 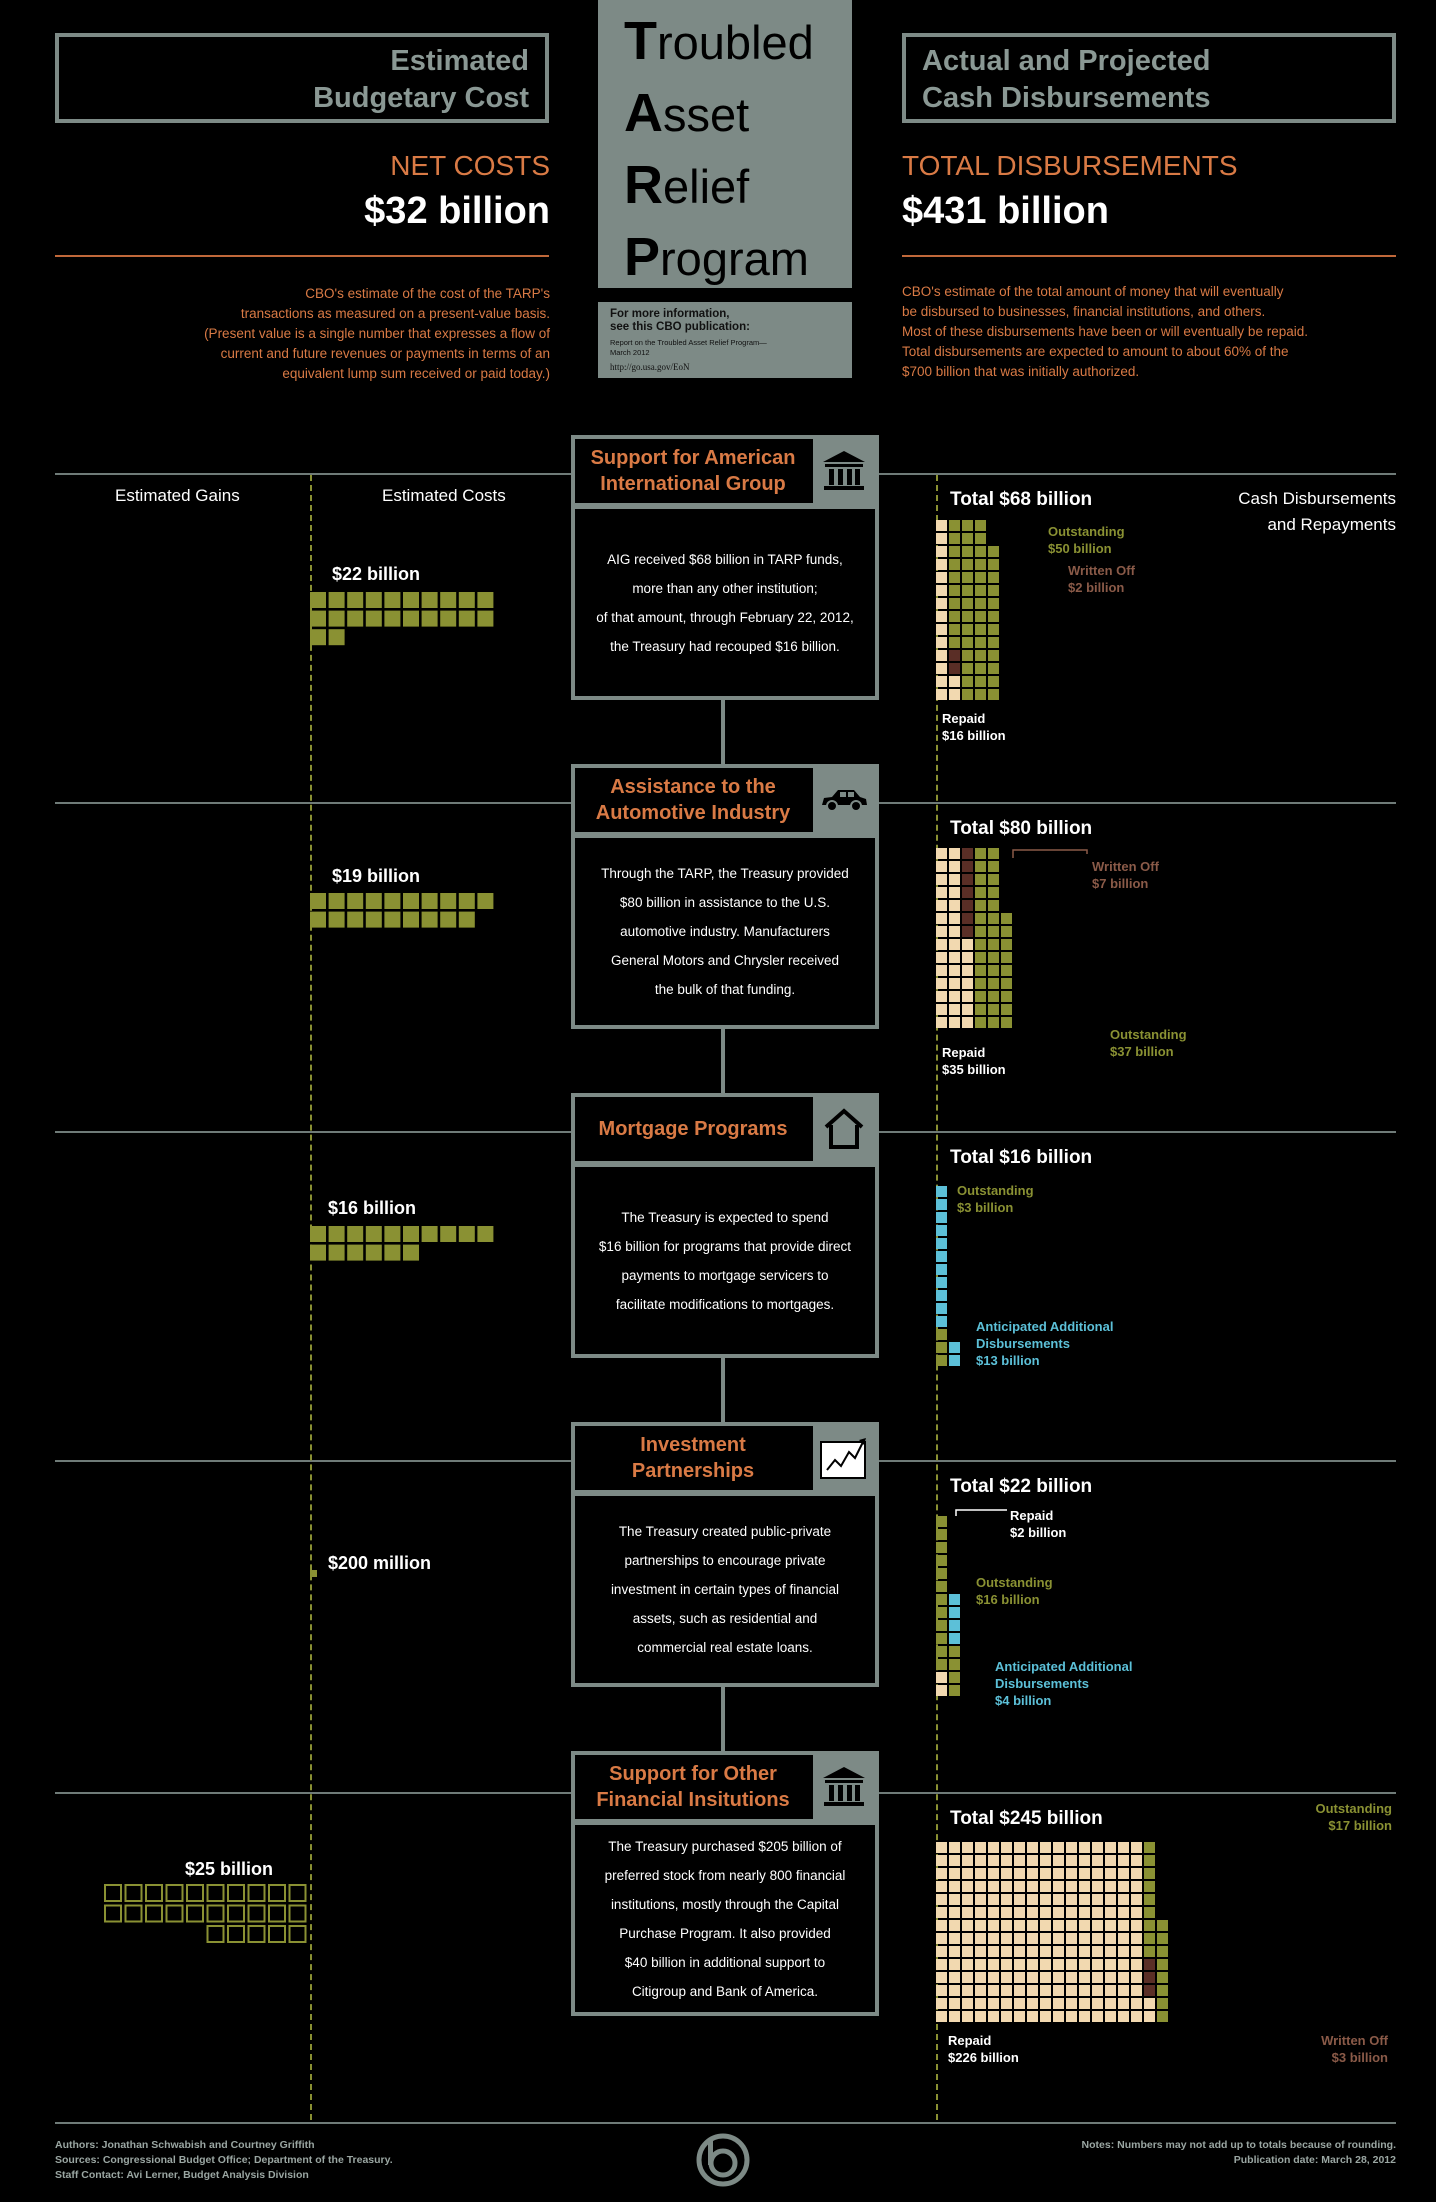 What do you see at coordinates (1148, 1043) in the screenshot?
I see `label-outstanding-auto: Outstanding $37 billion` at bounding box center [1148, 1043].